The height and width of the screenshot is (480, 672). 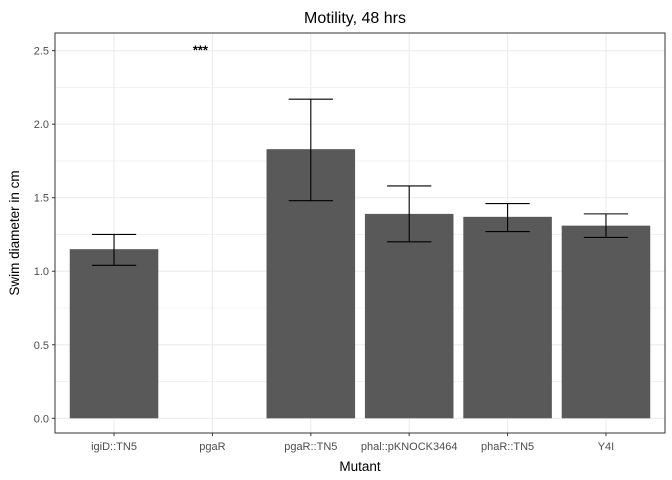 I want to click on chart-title: Motility, 48 hrs, so click(x=355, y=18).